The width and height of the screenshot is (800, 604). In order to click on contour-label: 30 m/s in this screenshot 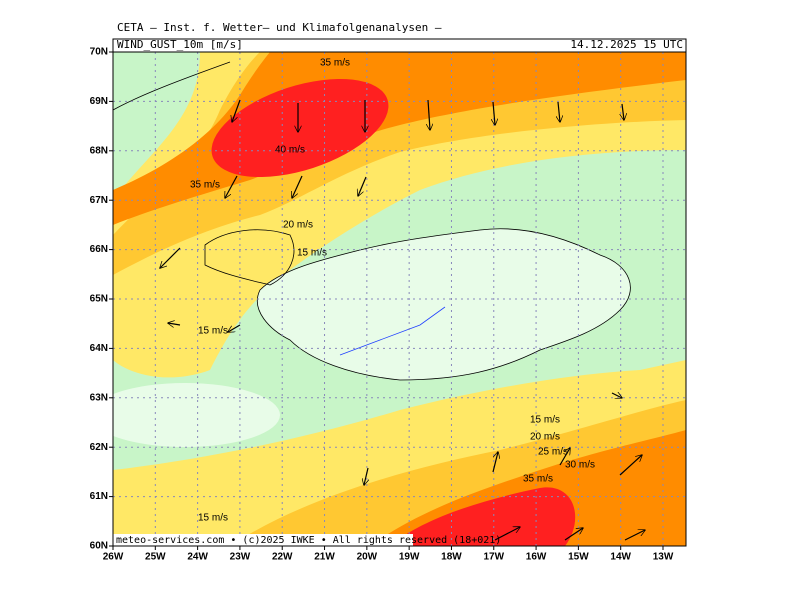, I will do `click(580, 465)`.